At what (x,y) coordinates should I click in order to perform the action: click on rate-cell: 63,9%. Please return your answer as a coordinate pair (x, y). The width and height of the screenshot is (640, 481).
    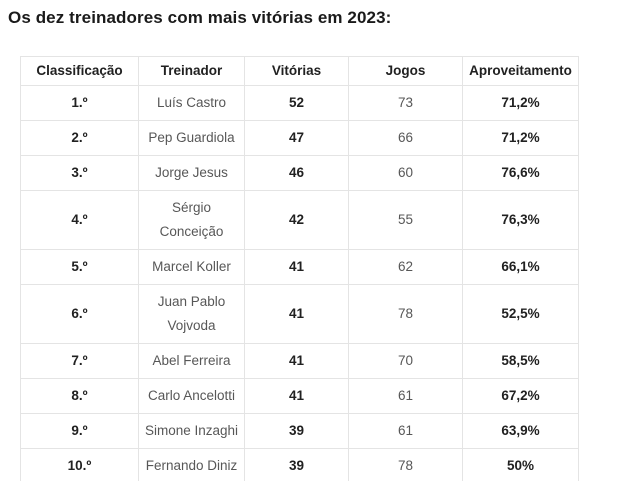
    Looking at the image, I should click on (520, 431).